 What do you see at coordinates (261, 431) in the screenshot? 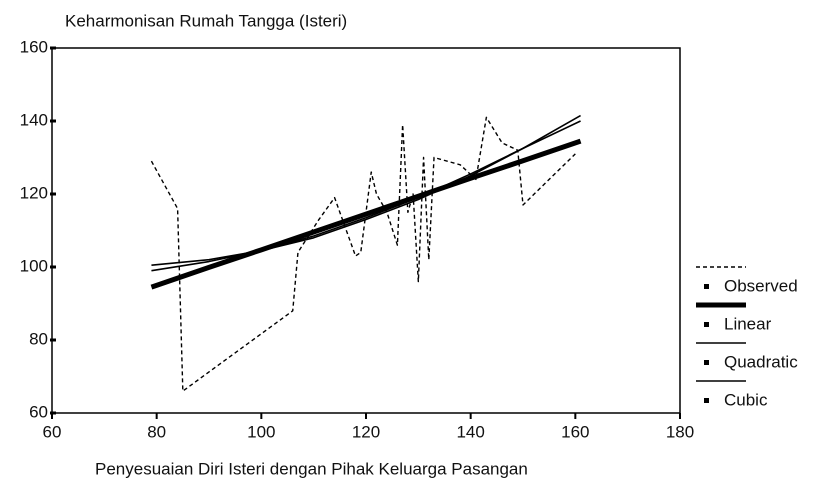
I see `x-tick-label: 100` at bounding box center [261, 431].